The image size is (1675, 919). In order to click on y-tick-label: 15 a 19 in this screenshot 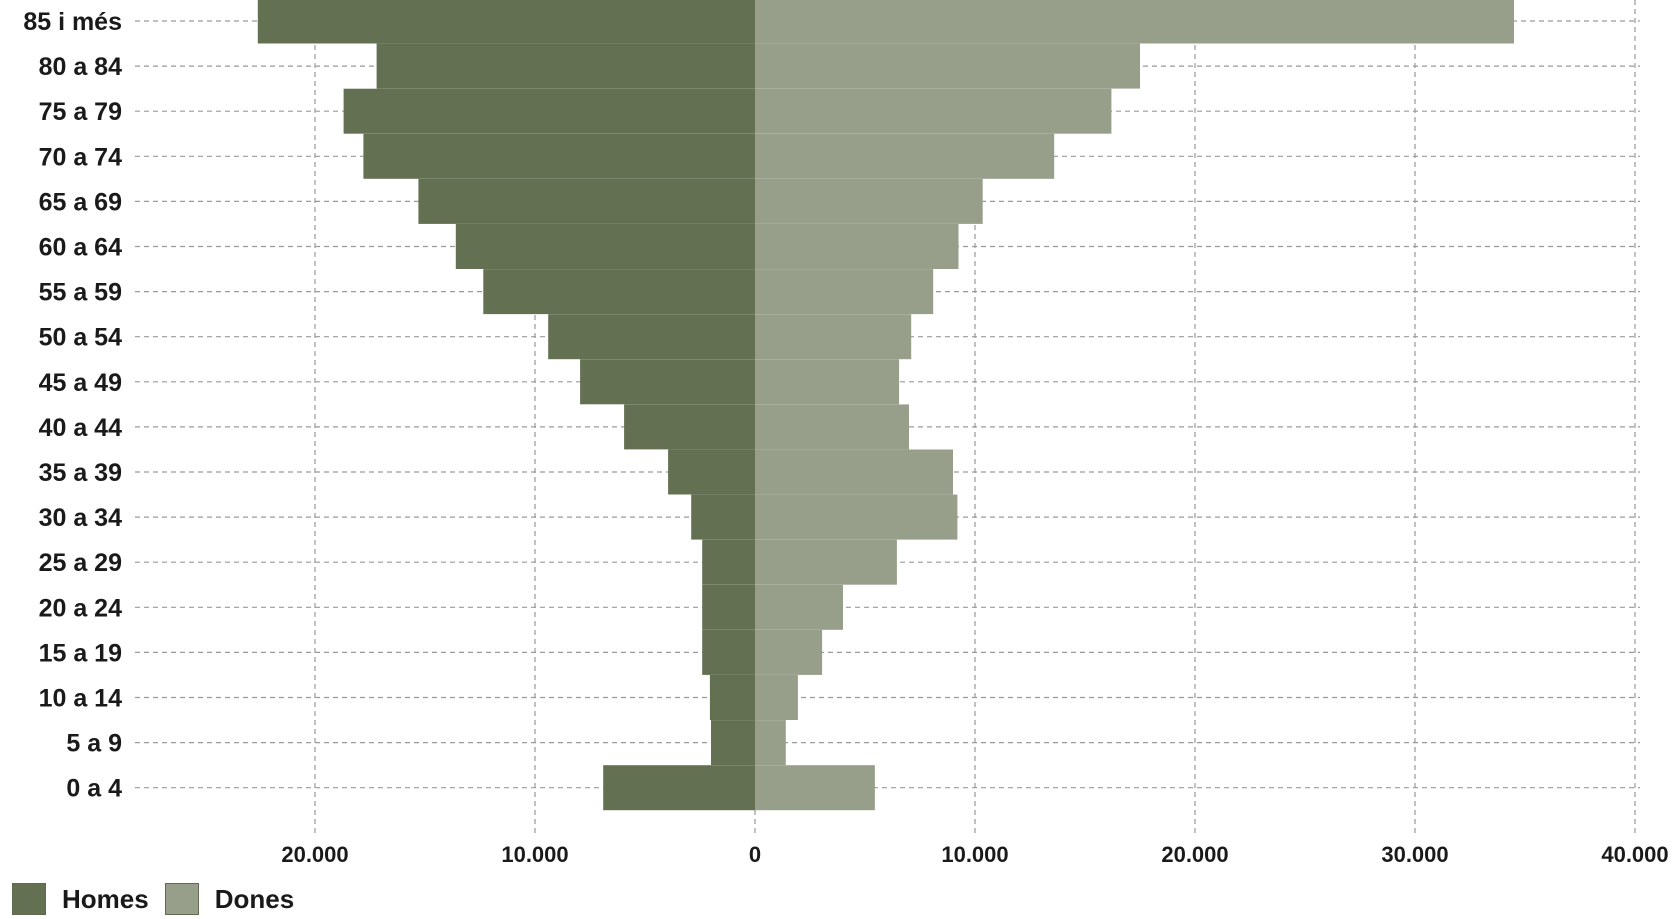, I will do `click(80, 653)`.